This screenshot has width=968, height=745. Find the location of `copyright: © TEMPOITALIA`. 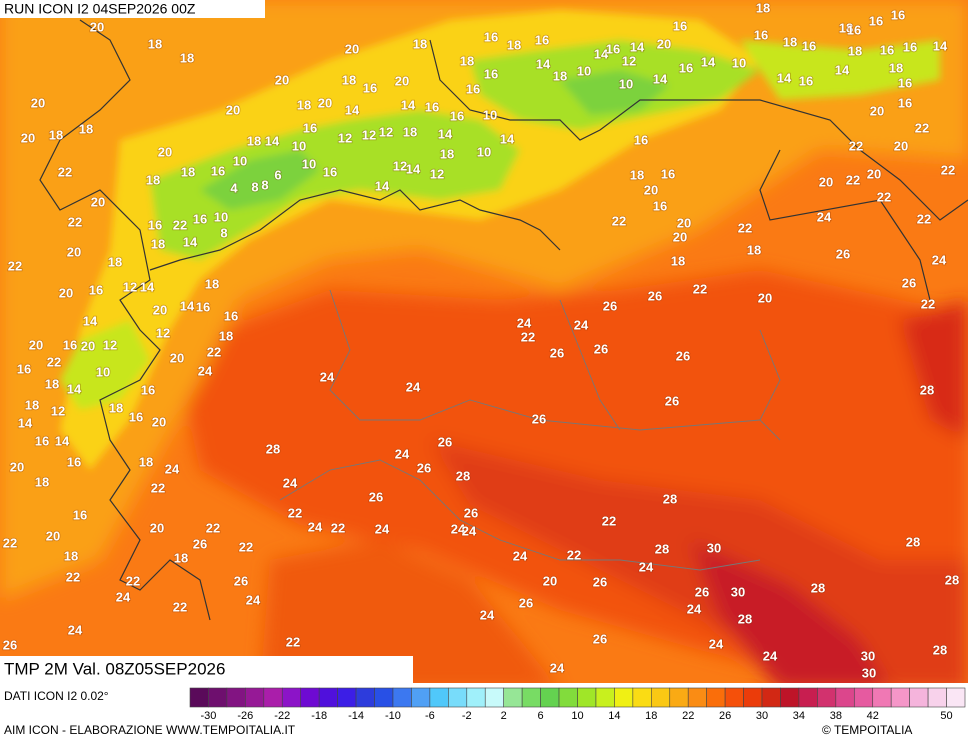

copyright: © TEMPOITALIA is located at coordinates (867, 730).